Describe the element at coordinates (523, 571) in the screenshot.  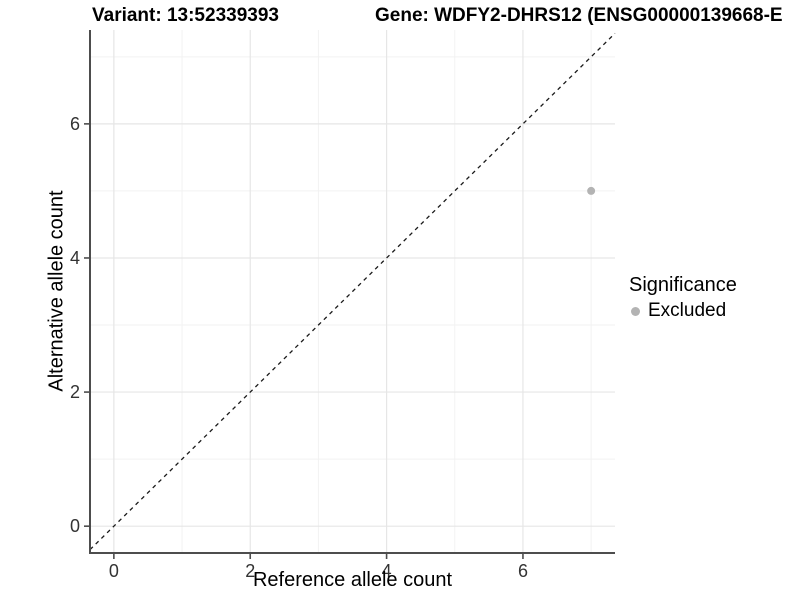
I see `x-tick-label: 6` at that location.